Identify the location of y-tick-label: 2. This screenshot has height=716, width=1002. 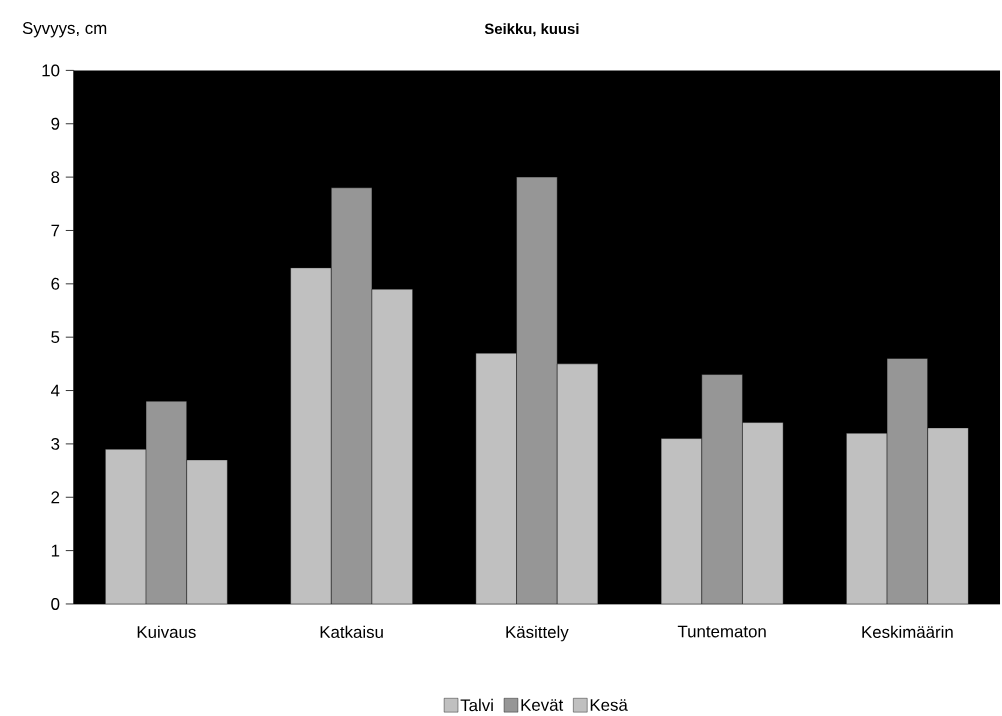
(55, 497).